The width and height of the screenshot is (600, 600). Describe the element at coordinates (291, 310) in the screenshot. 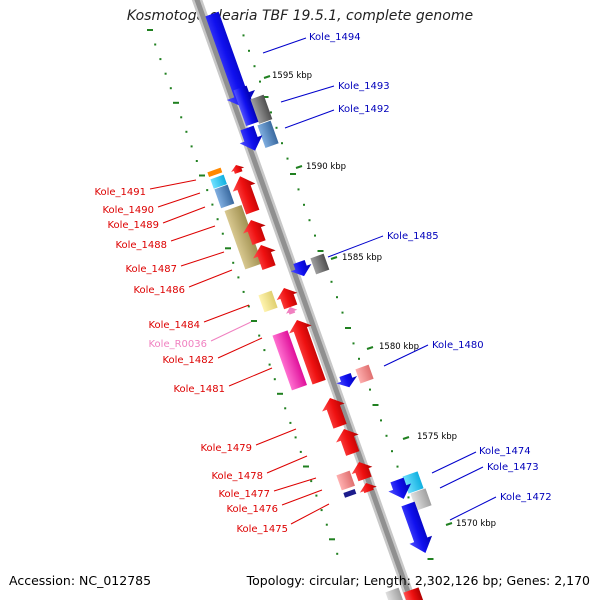

I see `gene-arrow-kole-r0036` at that location.